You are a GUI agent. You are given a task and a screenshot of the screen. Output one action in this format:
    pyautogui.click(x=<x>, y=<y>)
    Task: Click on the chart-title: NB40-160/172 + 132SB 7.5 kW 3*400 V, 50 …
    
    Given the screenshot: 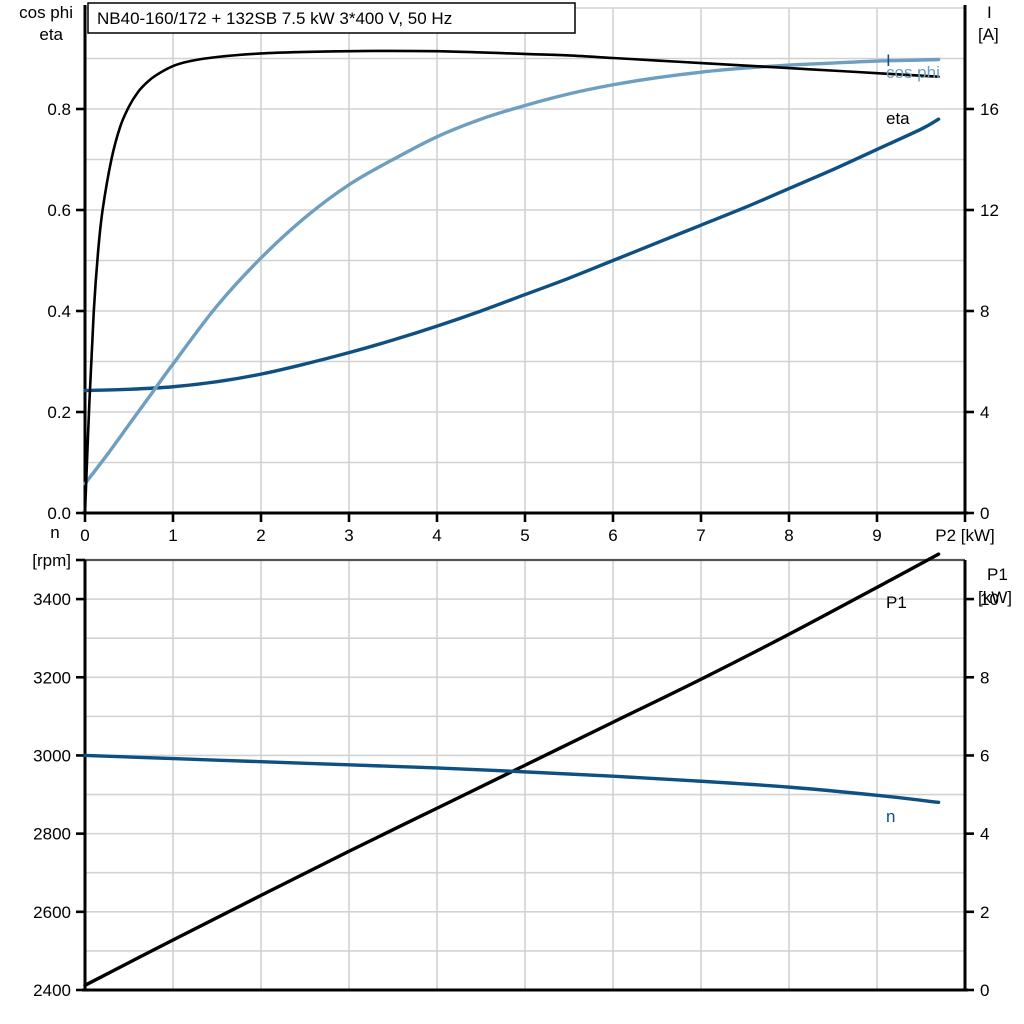 What is the action you would take?
    pyautogui.click(x=274, y=18)
    